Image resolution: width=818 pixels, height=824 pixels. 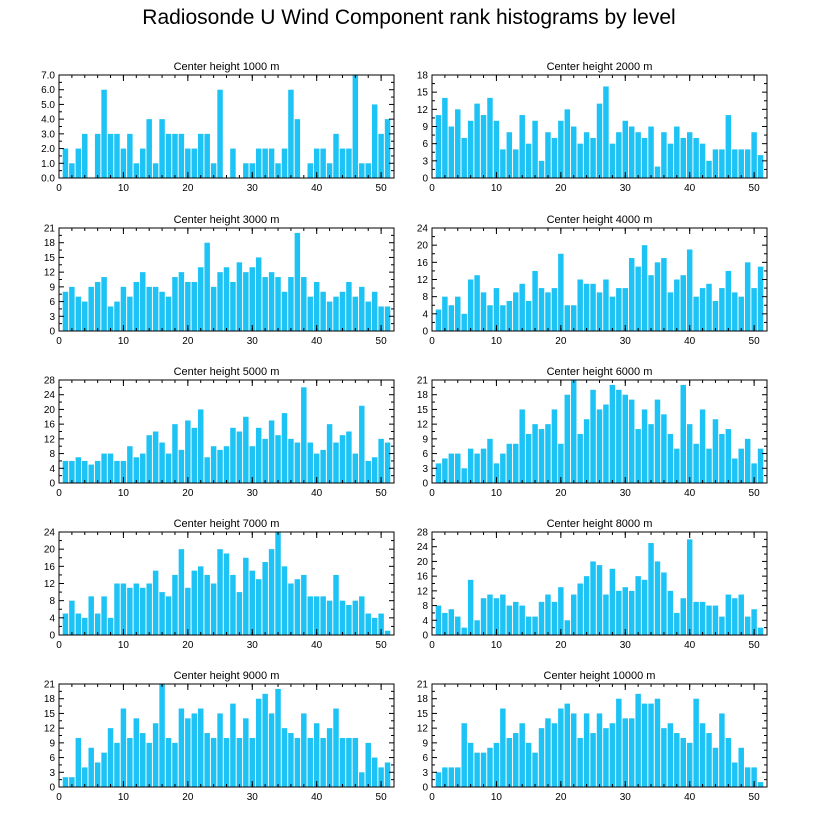 What do you see at coordinates (48, 76) in the screenshot?
I see `y-tick-label: 7.0` at bounding box center [48, 76].